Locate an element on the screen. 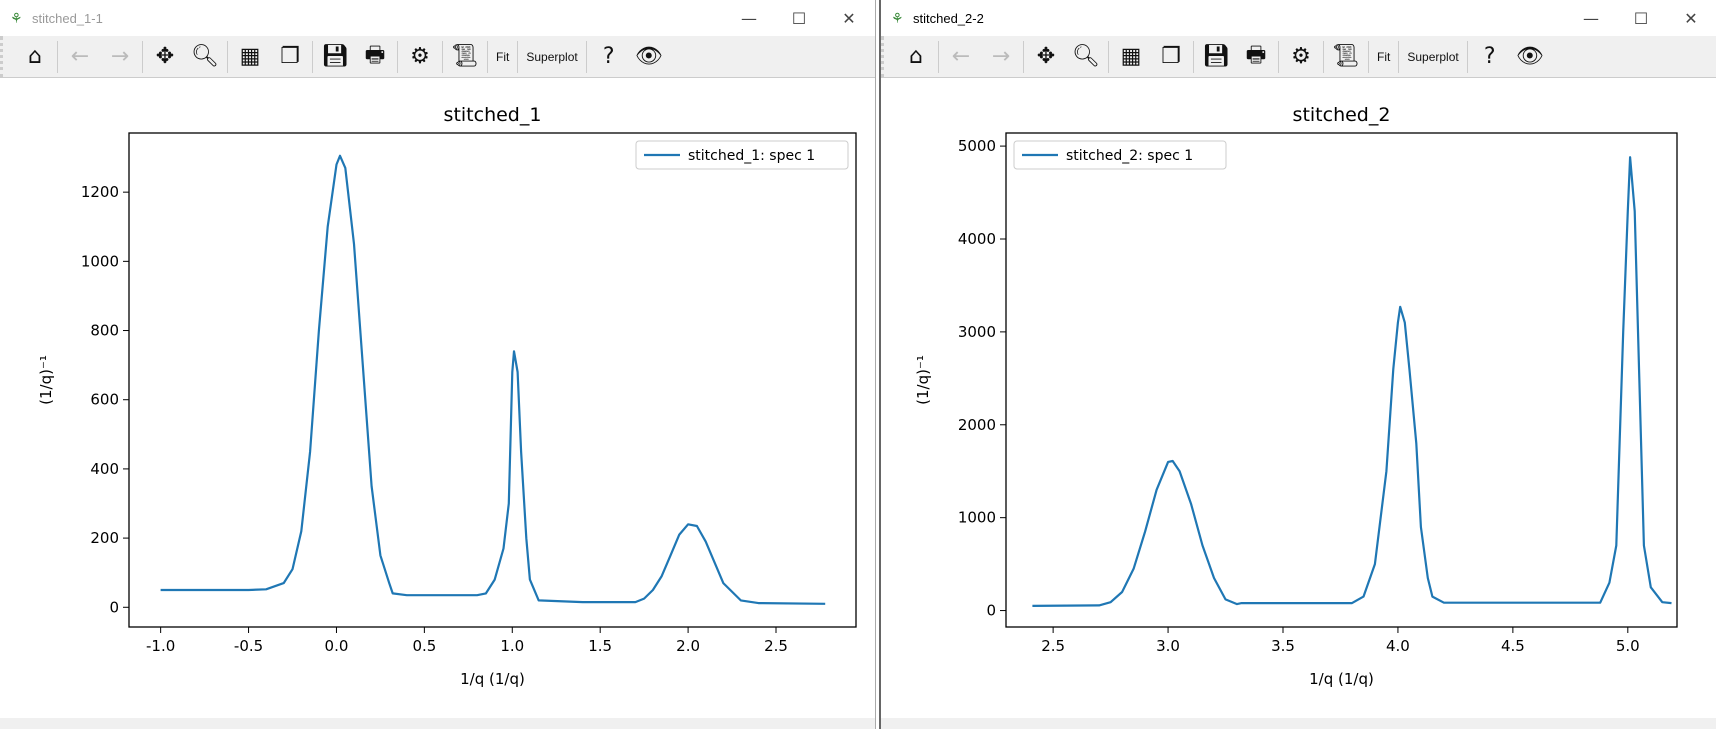 The width and height of the screenshot is (1716, 729). y-tick-label: 600 is located at coordinates (104, 400).